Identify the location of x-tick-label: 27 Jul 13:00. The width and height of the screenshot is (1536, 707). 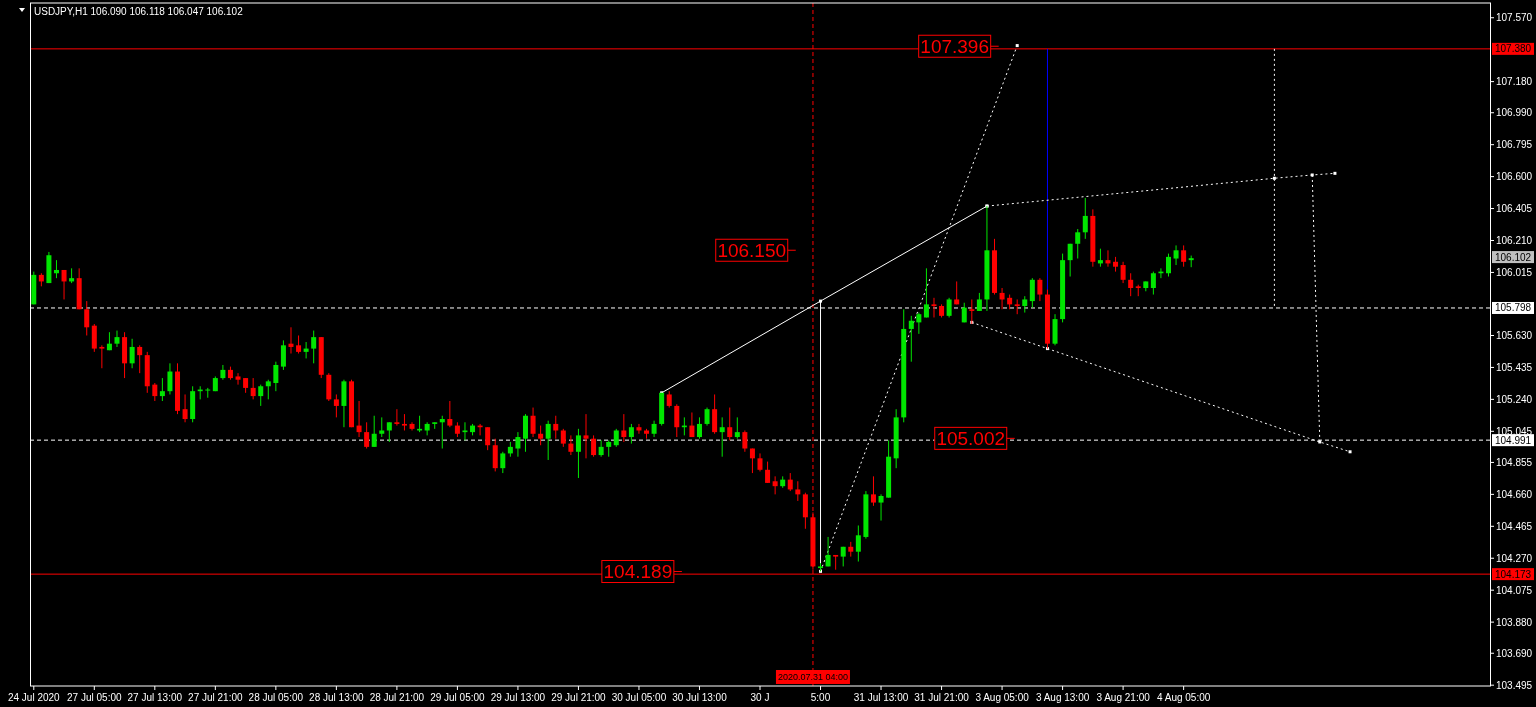
(155, 697).